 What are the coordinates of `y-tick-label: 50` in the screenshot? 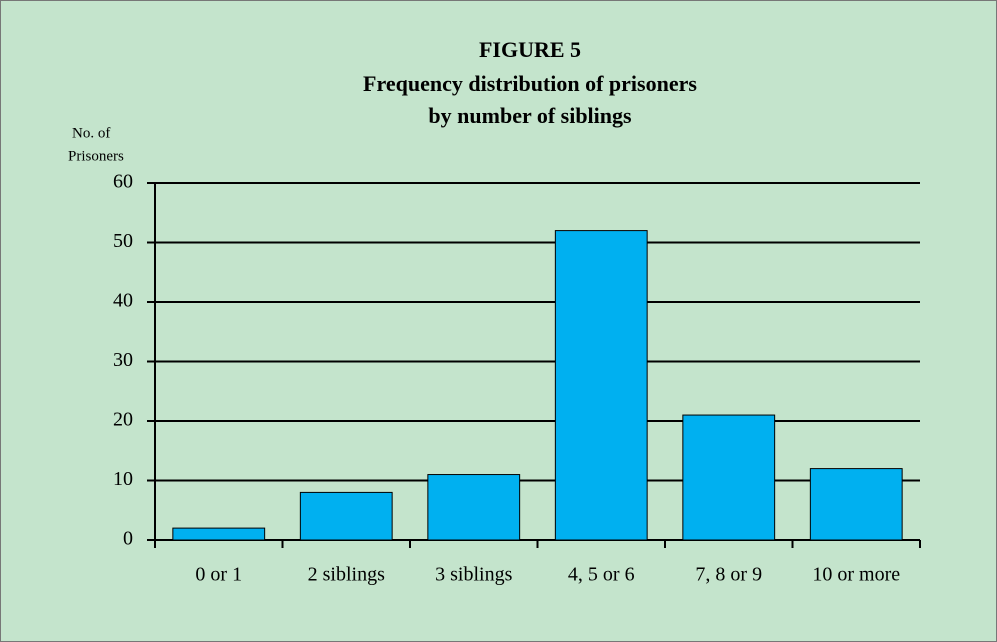 It's located at (123, 241).